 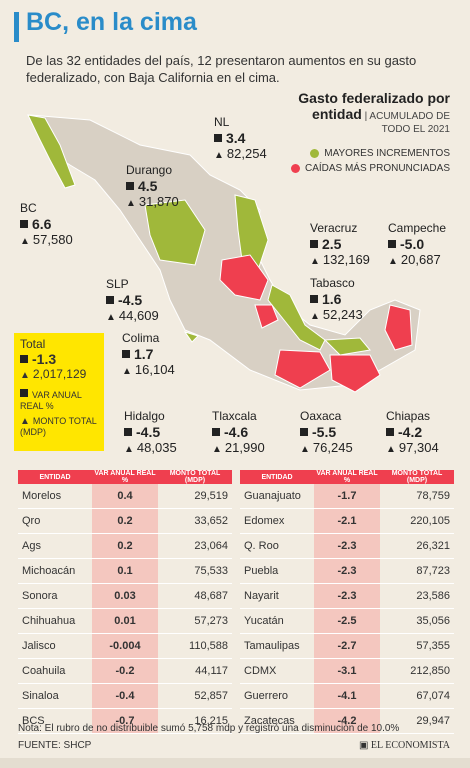 What do you see at coordinates (16, 27) in the screenshot?
I see `title-accent-bar` at bounding box center [16, 27].